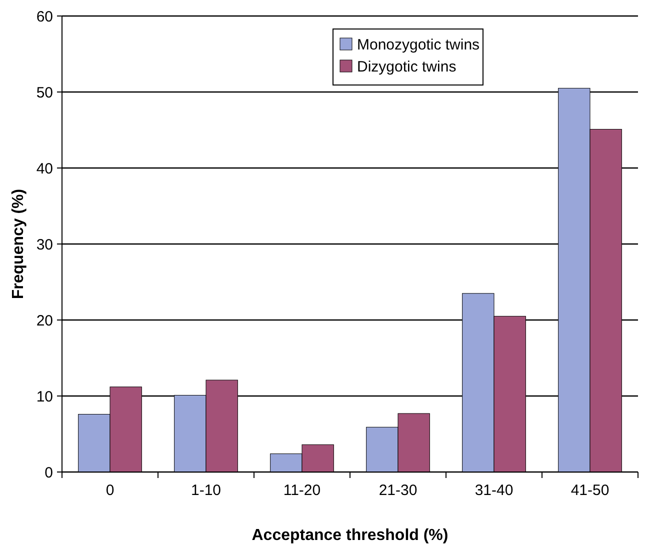 The image size is (652, 546). I want to click on y-tick-label: 20, so click(44, 321).